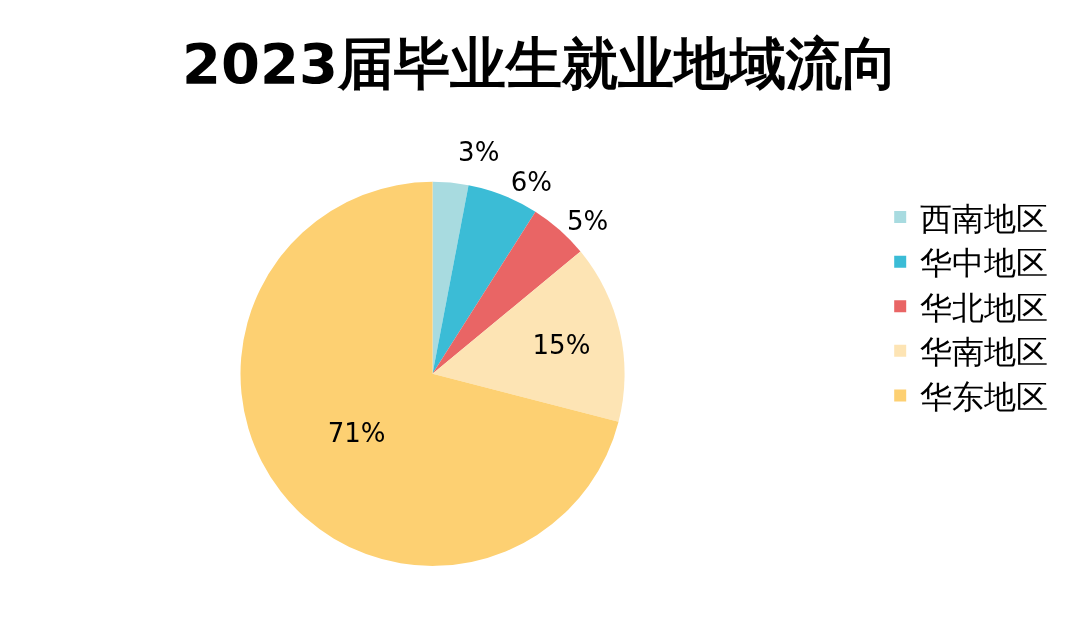 The height and width of the screenshot is (638, 1080). What do you see at coordinates (531, 182) in the screenshot?
I see `data-label: 6%` at bounding box center [531, 182].